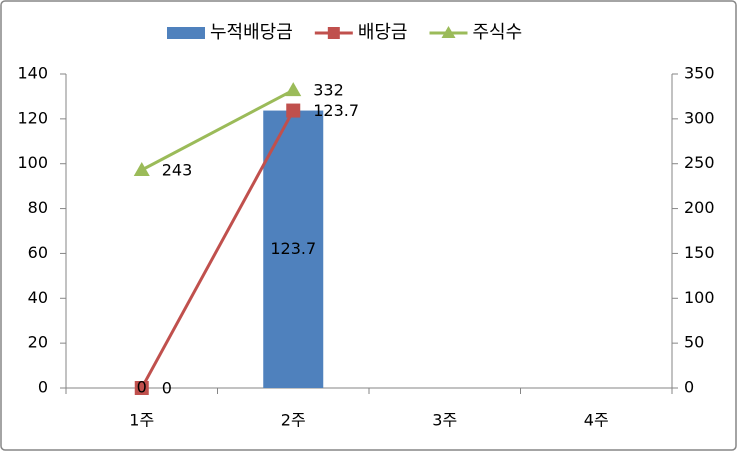  Describe the element at coordinates (699, 162) in the screenshot. I see `y2-tick-label: 250` at that location.